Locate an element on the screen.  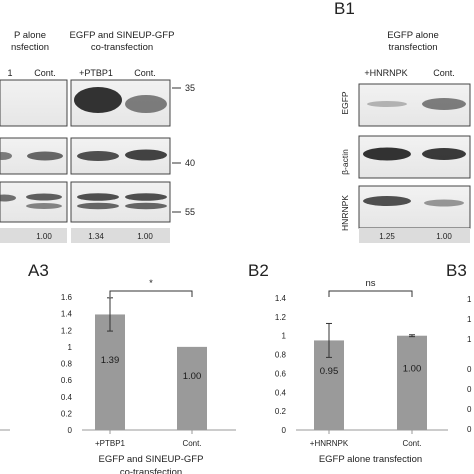
x-tick-label: +HNRNPK is located at coordinates (329, 443).